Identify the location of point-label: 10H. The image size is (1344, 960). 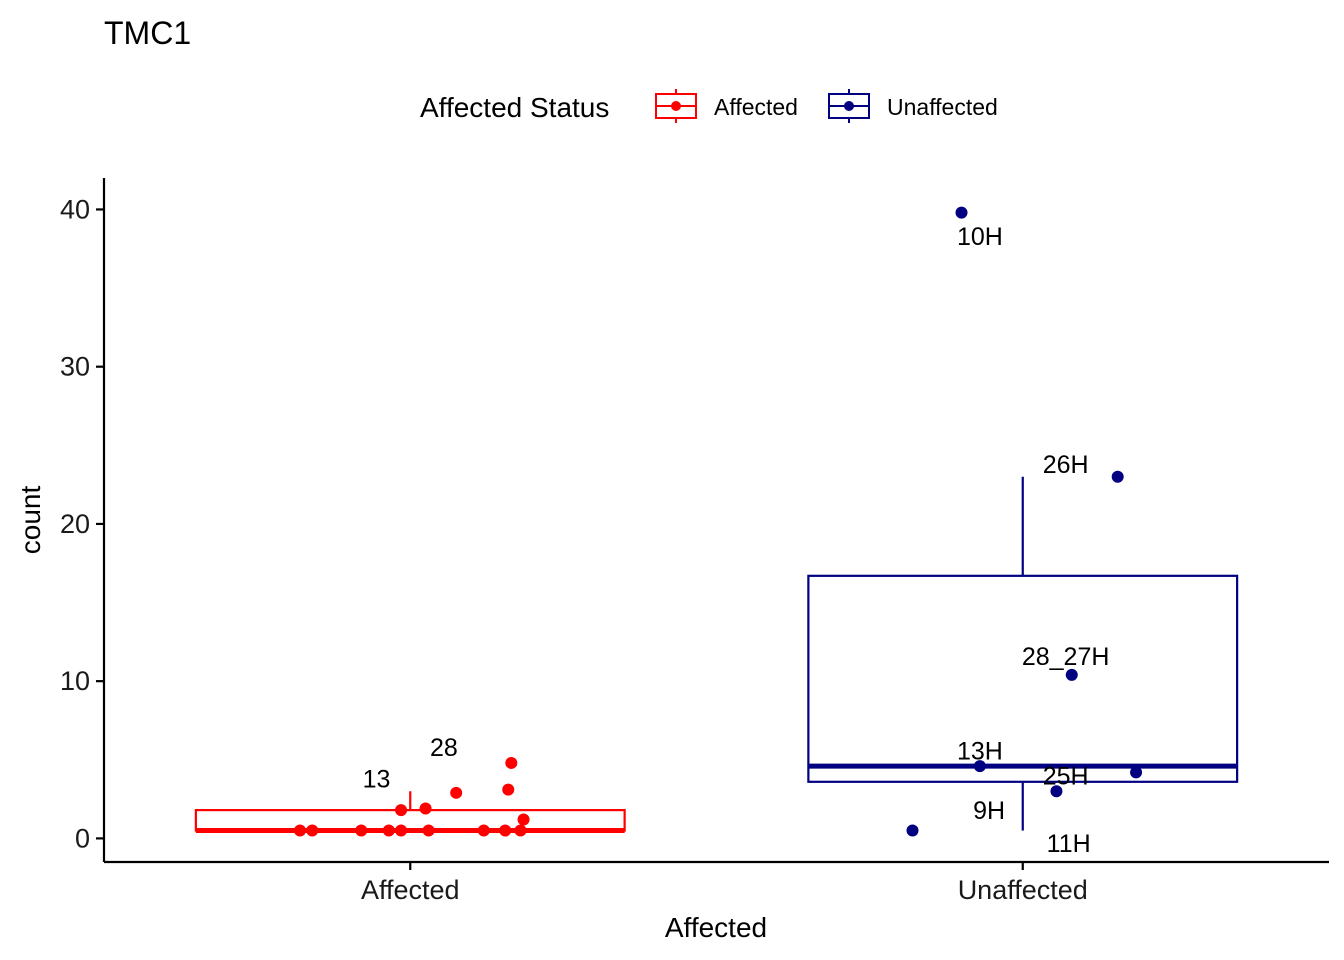
(980, 237).